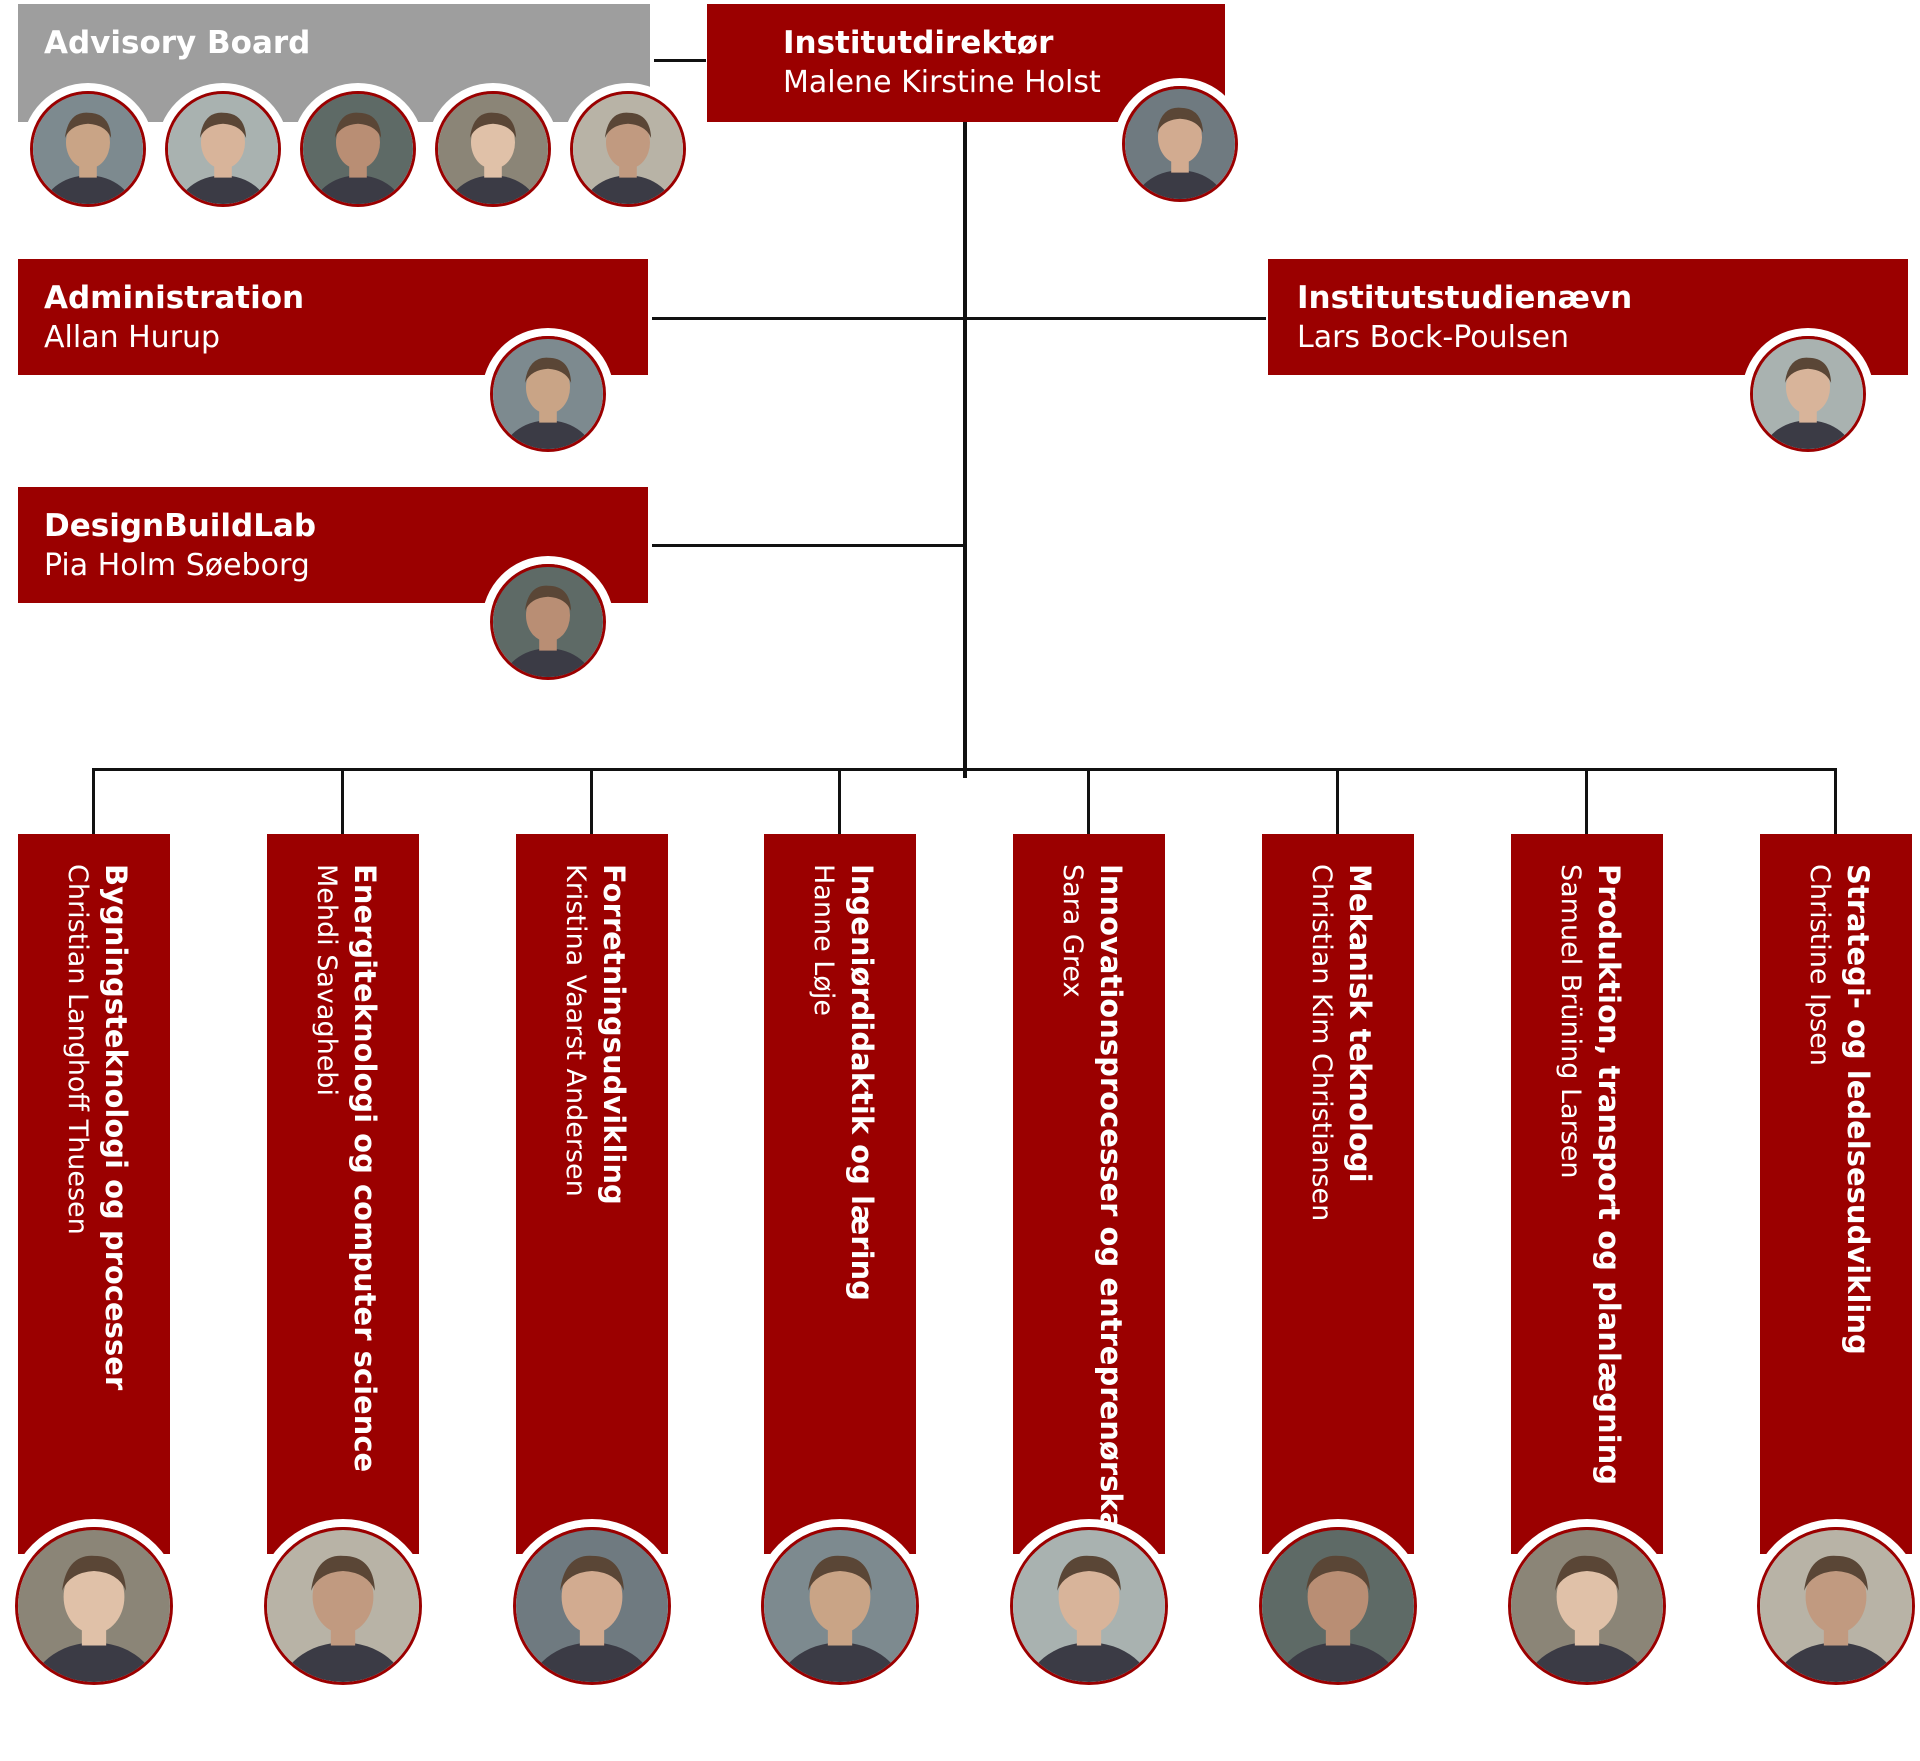 The image size is (1920, 1761). What do you see at coordinates (862, 1082) in the screenshot?
I see `section-title: Ingeniørdidaktik og læring` at bounding box center [862, 1082].